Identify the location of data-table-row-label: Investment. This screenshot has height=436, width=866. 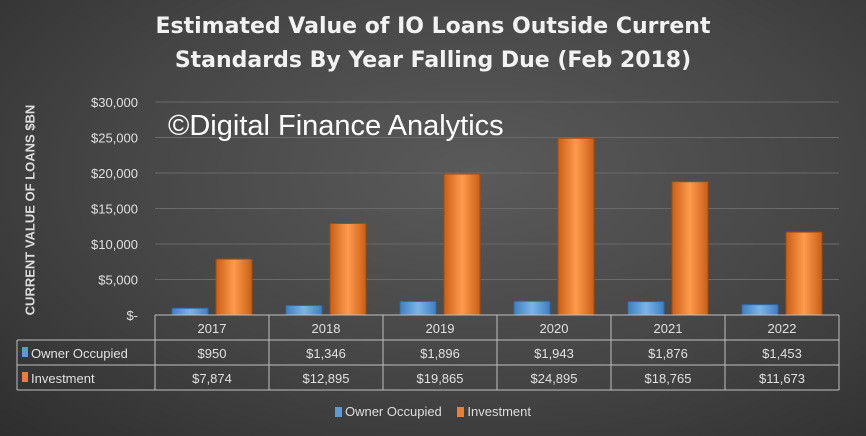
(63, 378).